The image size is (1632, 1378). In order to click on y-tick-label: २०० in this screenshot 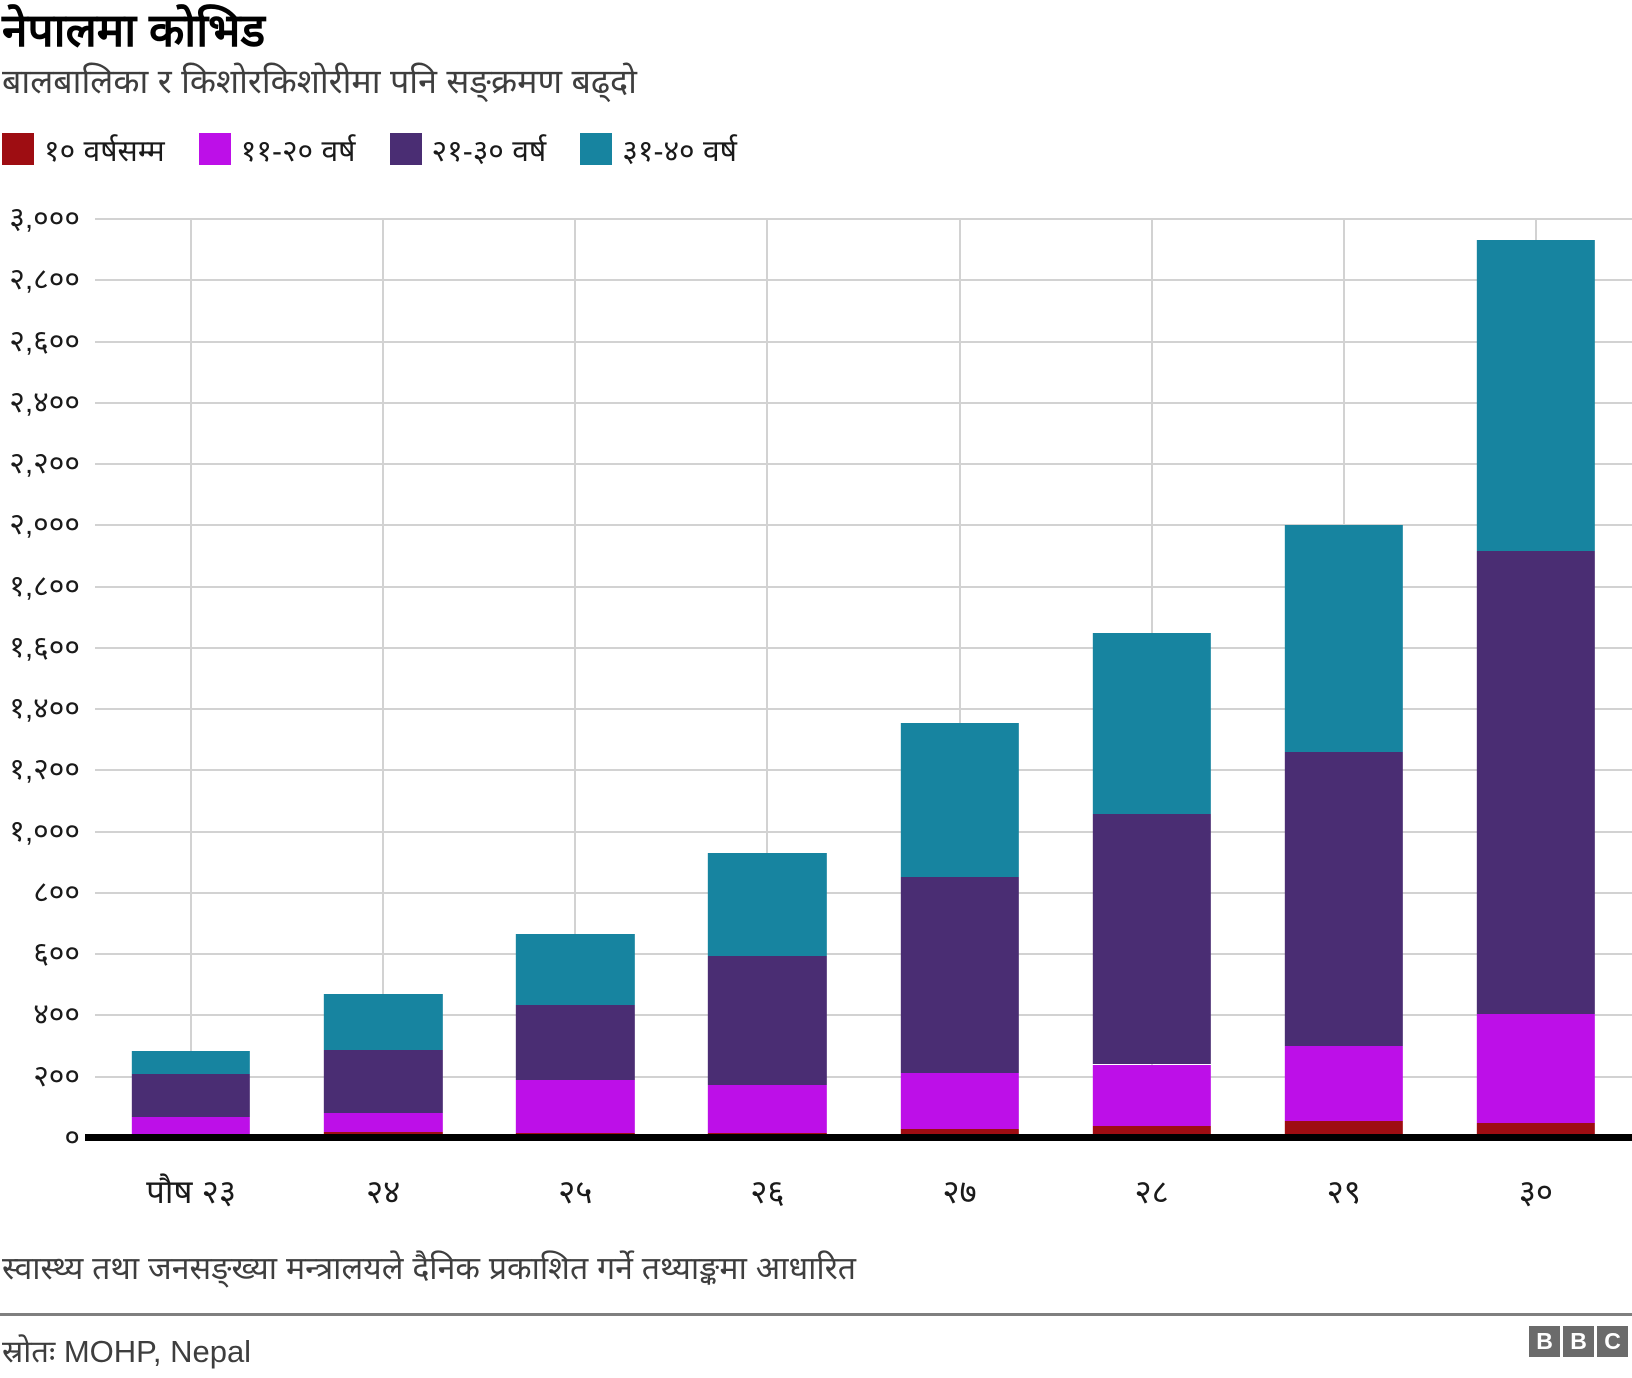, I will do `click(56, 1076)`.